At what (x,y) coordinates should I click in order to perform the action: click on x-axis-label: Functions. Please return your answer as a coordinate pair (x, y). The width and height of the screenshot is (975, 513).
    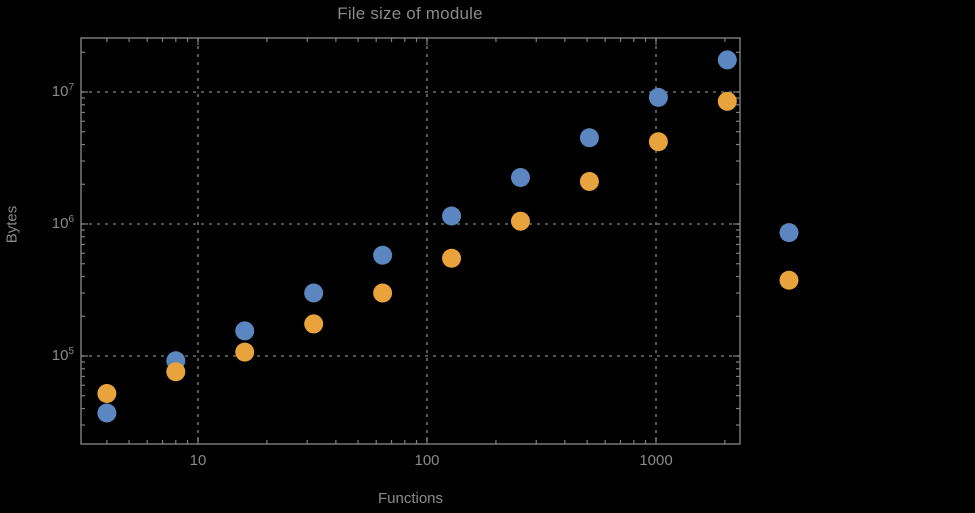
    Looking at the image, I should click on (410, 498).